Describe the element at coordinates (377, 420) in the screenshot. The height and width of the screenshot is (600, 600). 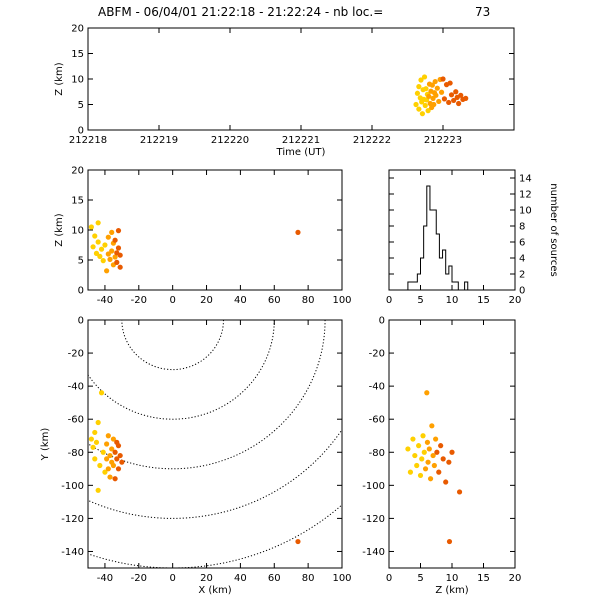
I see `y-tick-label: -60` at that location.